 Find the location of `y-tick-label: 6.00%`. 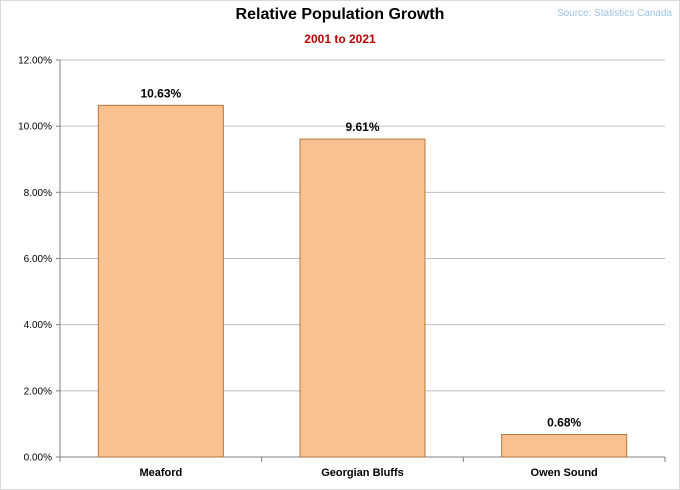

y-tick-label: 6.00% is located at coordinates (38, 259).